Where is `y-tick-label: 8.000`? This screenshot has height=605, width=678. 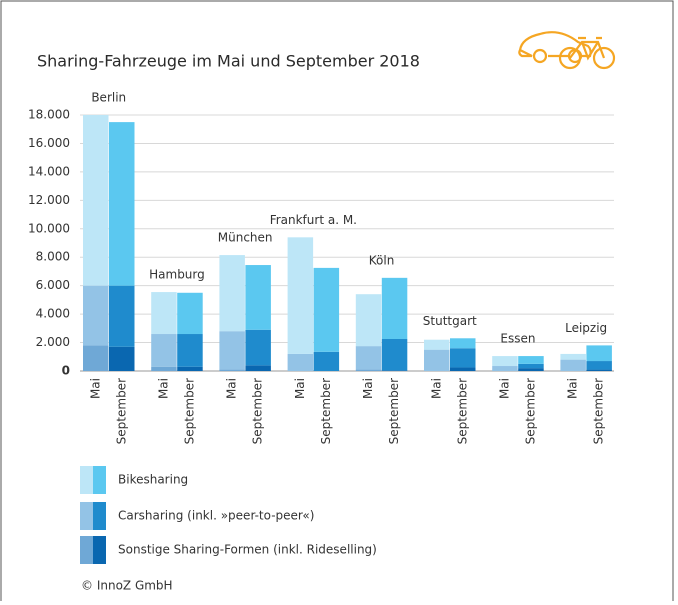
y-tick-label: 8.000 is located at coordinates (53, 257).